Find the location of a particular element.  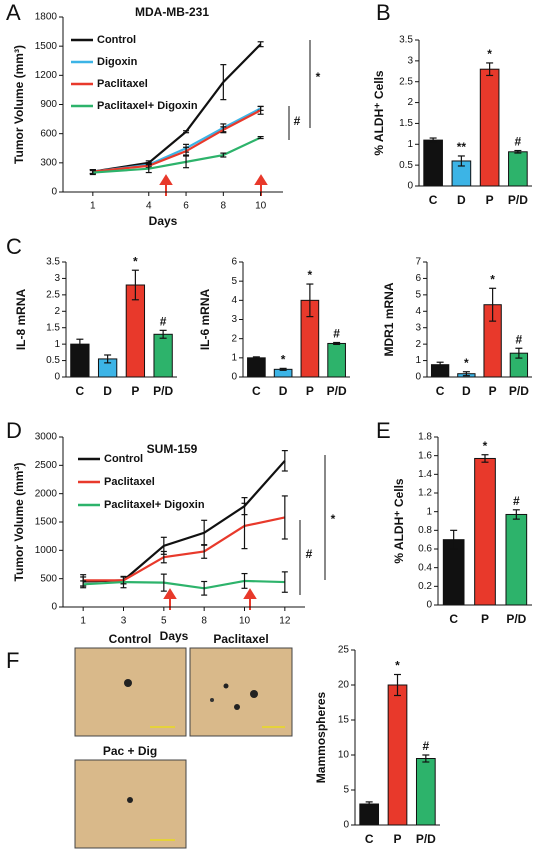

legend-label: Paclitaxel+ Digoxin is located at coordinates (154, 505).